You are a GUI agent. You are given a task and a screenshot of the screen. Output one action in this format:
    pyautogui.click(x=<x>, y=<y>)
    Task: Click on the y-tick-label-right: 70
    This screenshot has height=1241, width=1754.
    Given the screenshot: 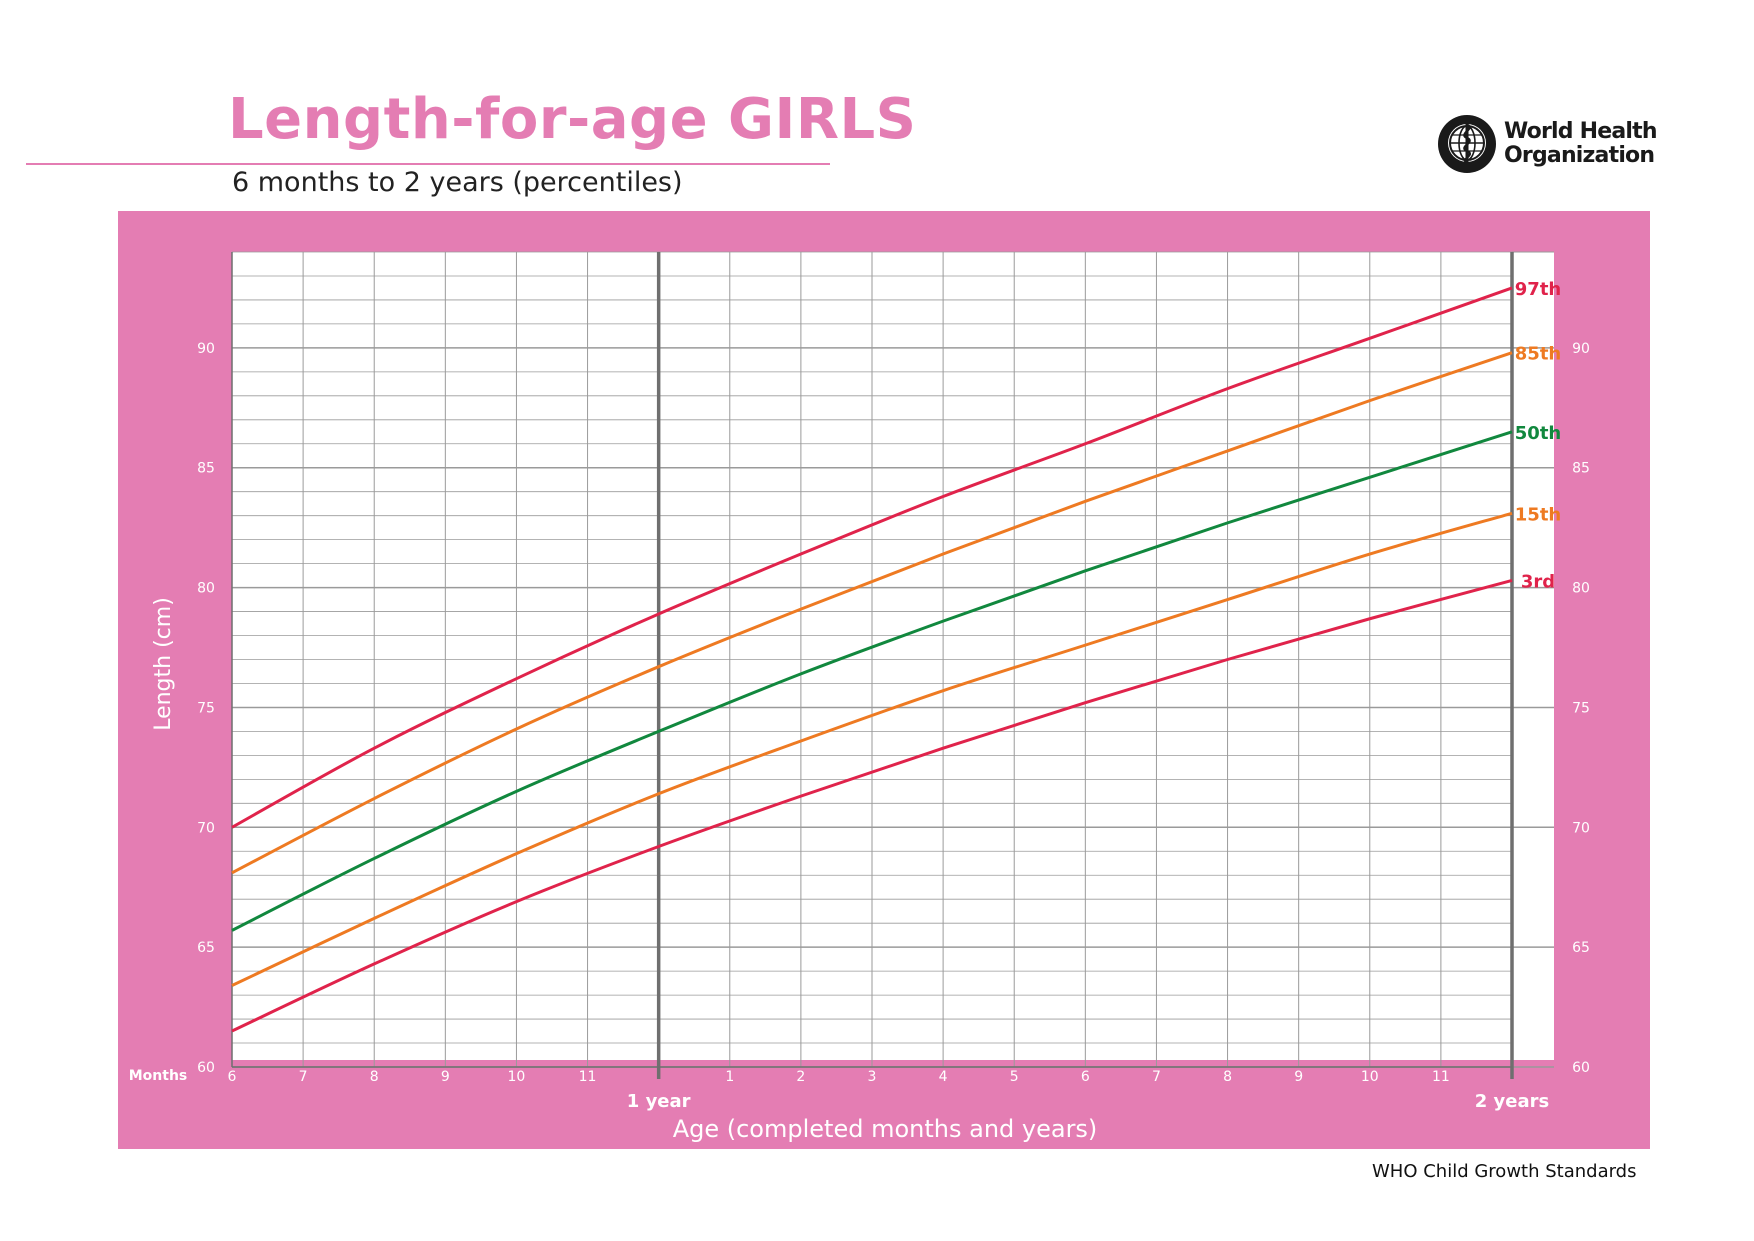 What is the action you would take?
    pyautogui.click(x=1581, y=828)
    